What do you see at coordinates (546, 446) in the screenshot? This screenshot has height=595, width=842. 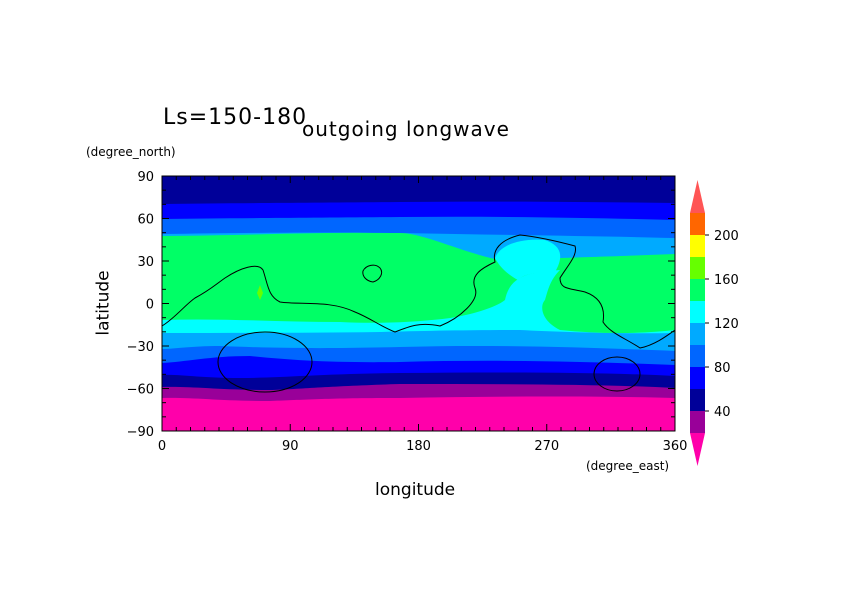 I see `x-tick-label: 270` at bounding box center [546, 446].